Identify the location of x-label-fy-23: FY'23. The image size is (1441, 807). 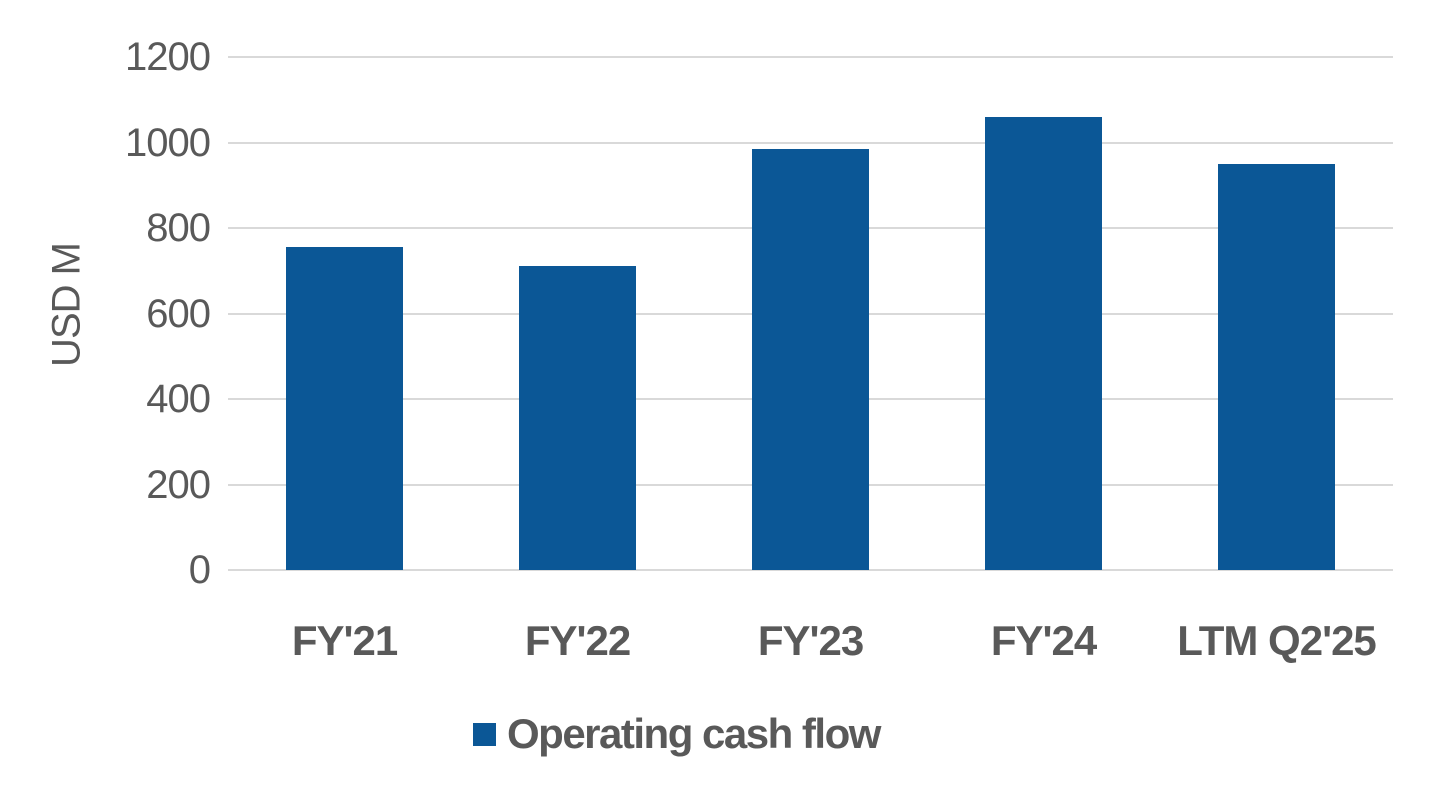
(810, 640).